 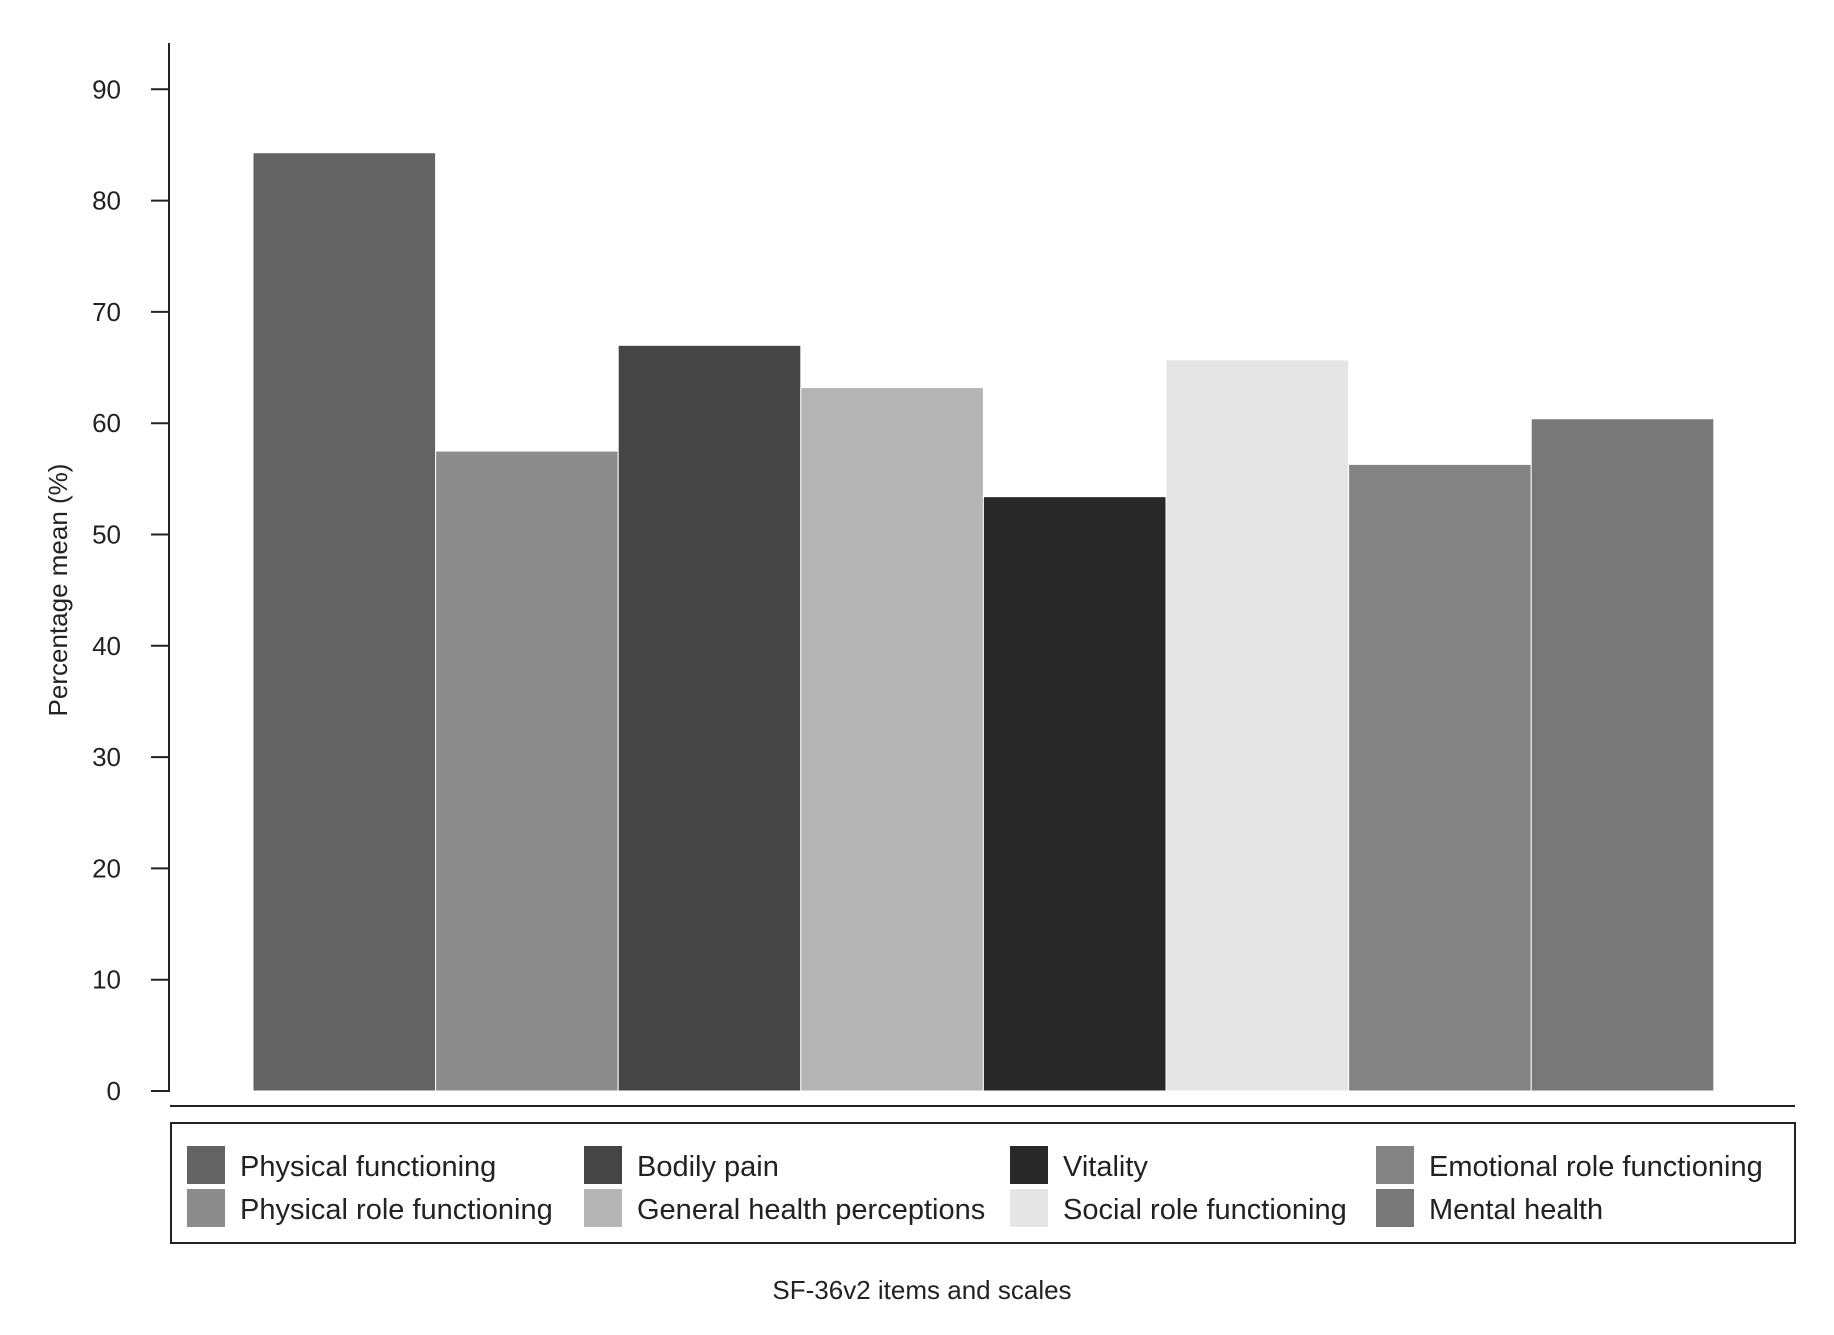 I want to click on y-tick-label-70: 70, so click(x=106, y=312).